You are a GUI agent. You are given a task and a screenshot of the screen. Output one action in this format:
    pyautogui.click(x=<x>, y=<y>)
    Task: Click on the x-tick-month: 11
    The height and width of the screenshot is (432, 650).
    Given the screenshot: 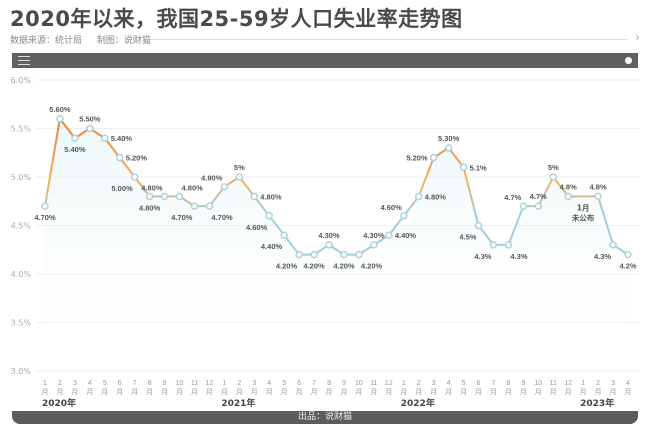 What is the action you would take?
    pyautogui.click(x=194, y=383)
    